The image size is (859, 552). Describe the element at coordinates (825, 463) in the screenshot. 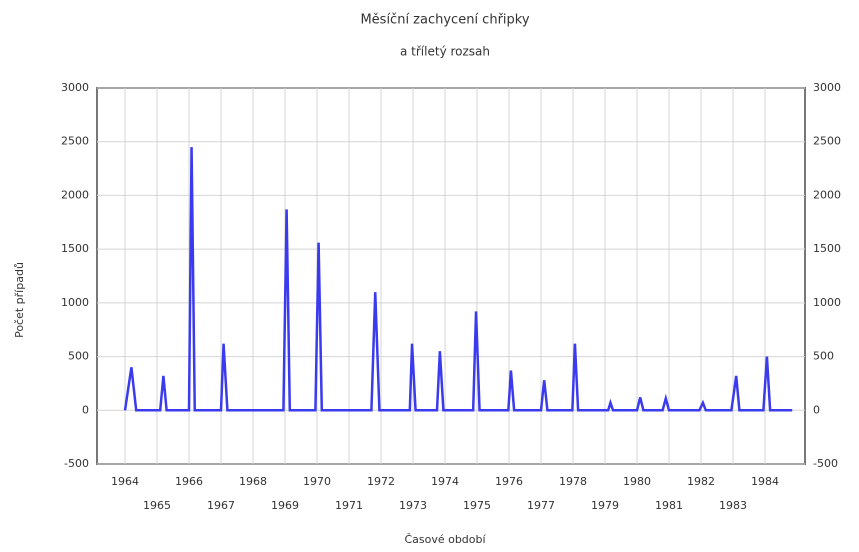

I see `y-tick-label-right: -500` at that location.